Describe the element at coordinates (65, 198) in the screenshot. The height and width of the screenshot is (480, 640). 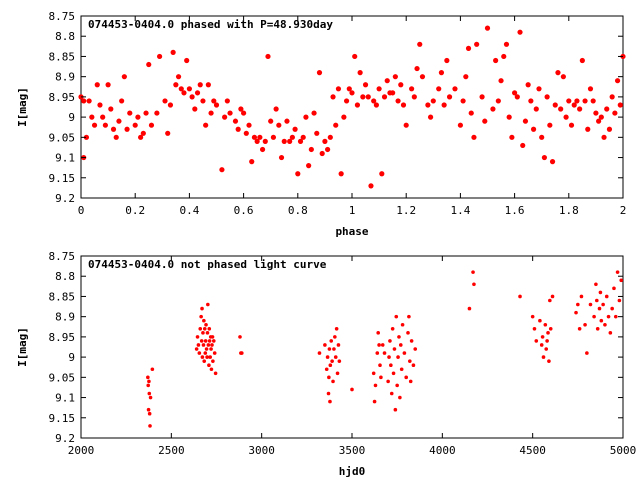
I see `y-tick-label: 9.2` at that location.